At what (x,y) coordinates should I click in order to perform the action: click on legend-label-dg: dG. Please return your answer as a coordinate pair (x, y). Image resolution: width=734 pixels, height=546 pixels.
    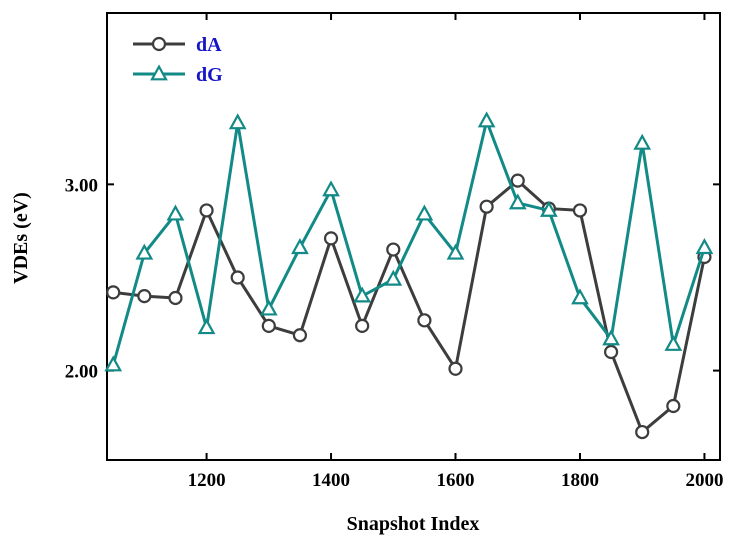
    Looking at the image, I should click on (209, 75).